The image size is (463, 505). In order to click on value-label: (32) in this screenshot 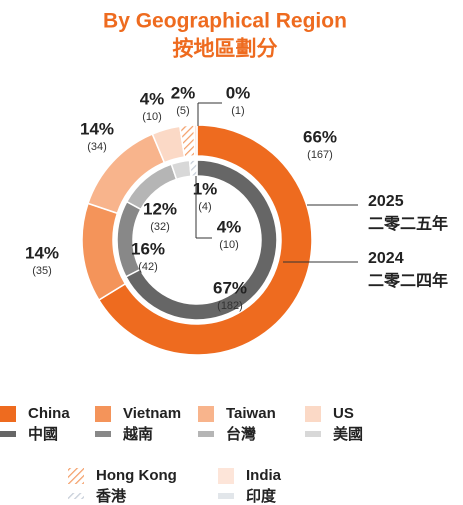, I will do `click(160, 227)`.